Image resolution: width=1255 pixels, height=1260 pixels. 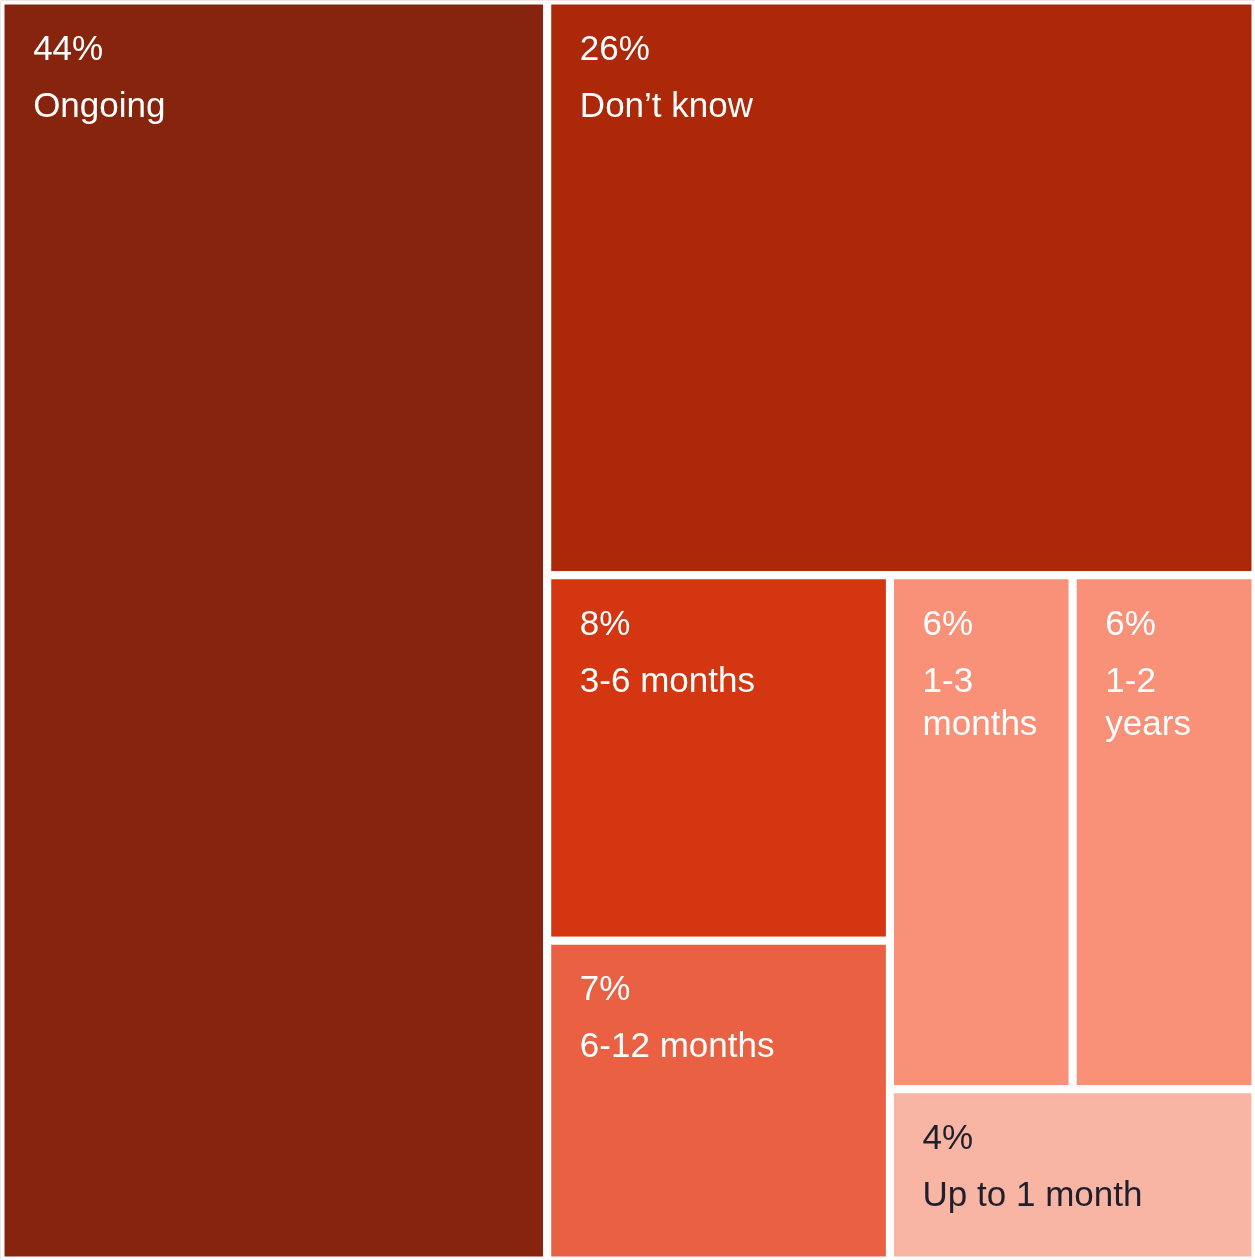 What do you see at coordinates (605, 988) in the screenshot?
I see `data-label: 7%` at bounding box center [605, 988].